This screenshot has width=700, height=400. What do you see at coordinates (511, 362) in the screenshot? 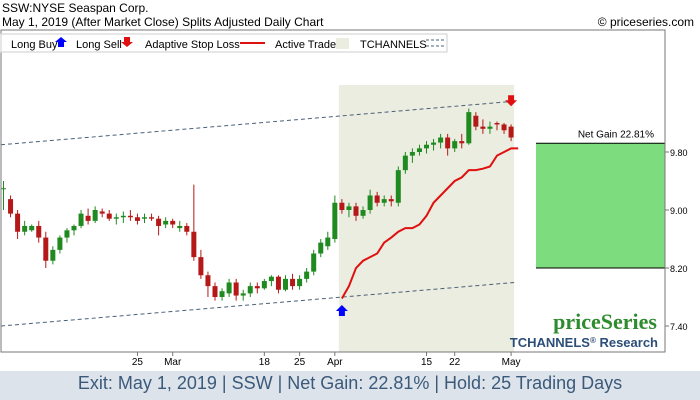
I see `x-tick-label: May` at bounding box center [511, 362].